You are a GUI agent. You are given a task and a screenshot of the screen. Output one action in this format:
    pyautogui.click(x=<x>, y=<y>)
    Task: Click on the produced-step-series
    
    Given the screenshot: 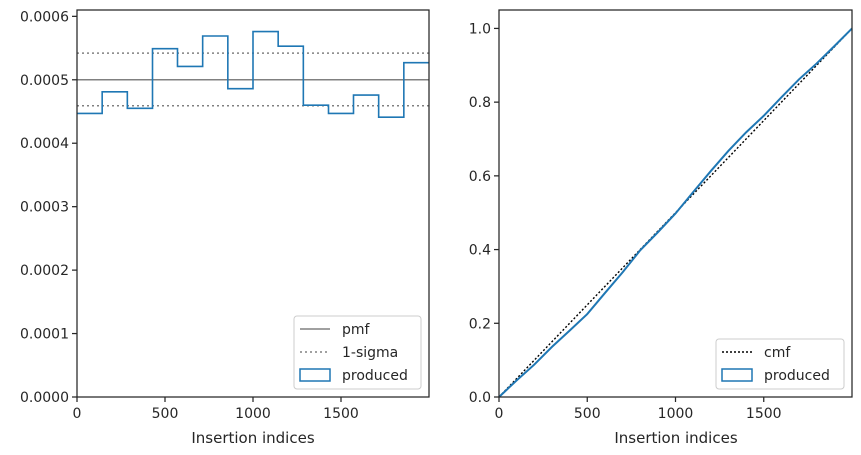 What is the action you would take?
    pyautogui.click(x=253, y=74)
    